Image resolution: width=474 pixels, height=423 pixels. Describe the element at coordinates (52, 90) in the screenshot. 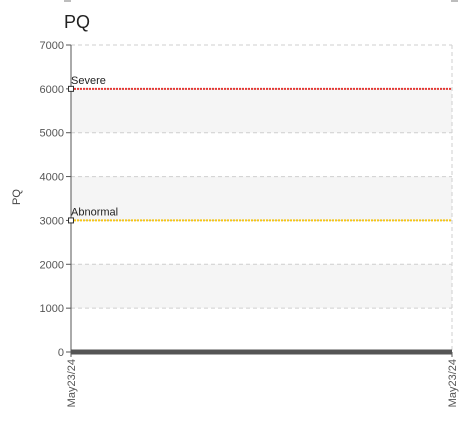

I see `y-tick-label: 6000` at that location.